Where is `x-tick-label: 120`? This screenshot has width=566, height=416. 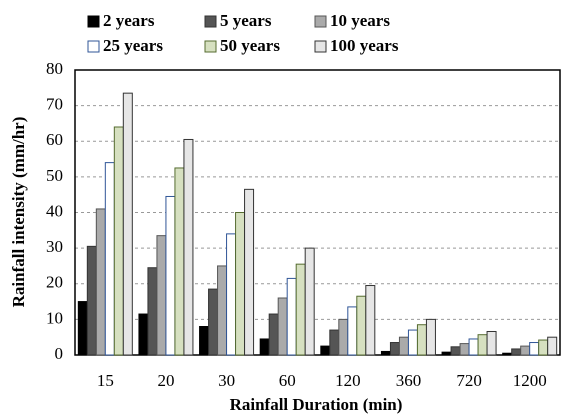 x-tick-label: 120 is located at coordinates (348, 380).